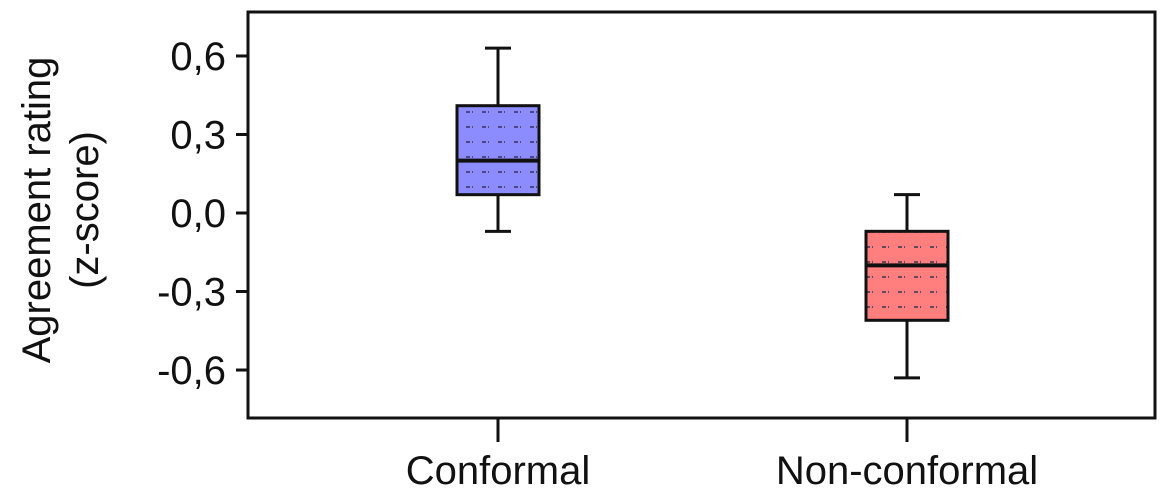 The height and width of the screenshot is (495, 1162). Describe the element at coordinates (191, 293) in the screenshot. I see `y-tick-label: -0,3` at that location.